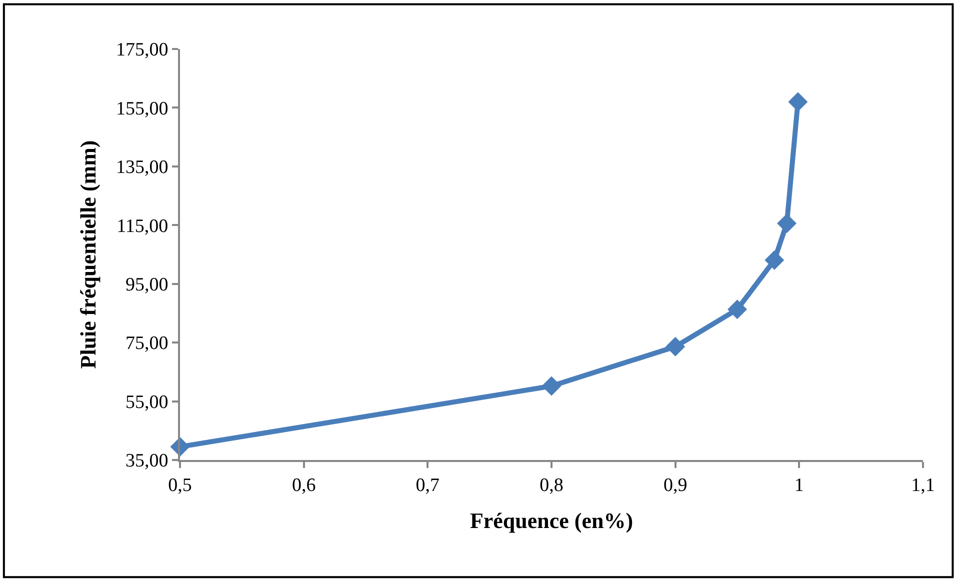  What do you see at coordinates (146, 285) in the screenshot?
I see `y-tick-label: 95,00` at bounding box center [146, 285].